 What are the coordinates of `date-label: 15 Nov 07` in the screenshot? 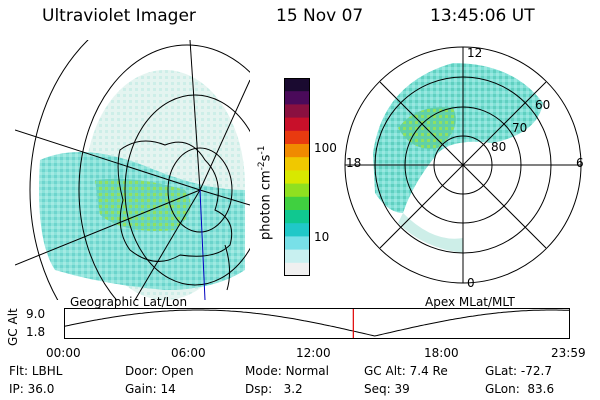 It's located at (320, 16).